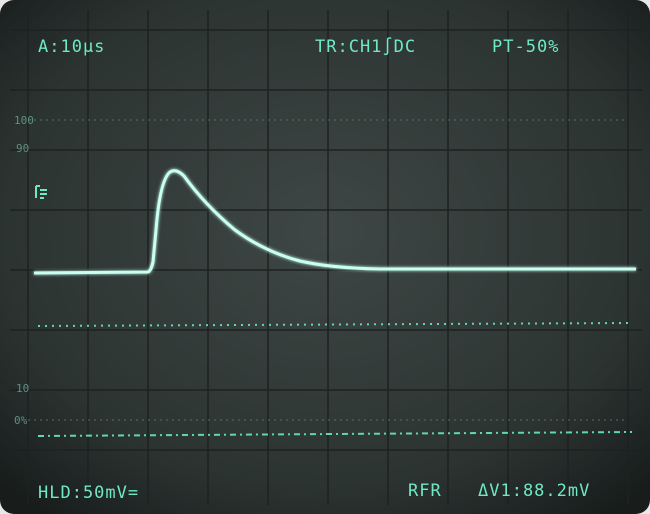 The width and height of the screenshot is (650, 514). Describe the element at coordinates (22, 148) in the screenshot. I see `scale-label: 90` at that location.